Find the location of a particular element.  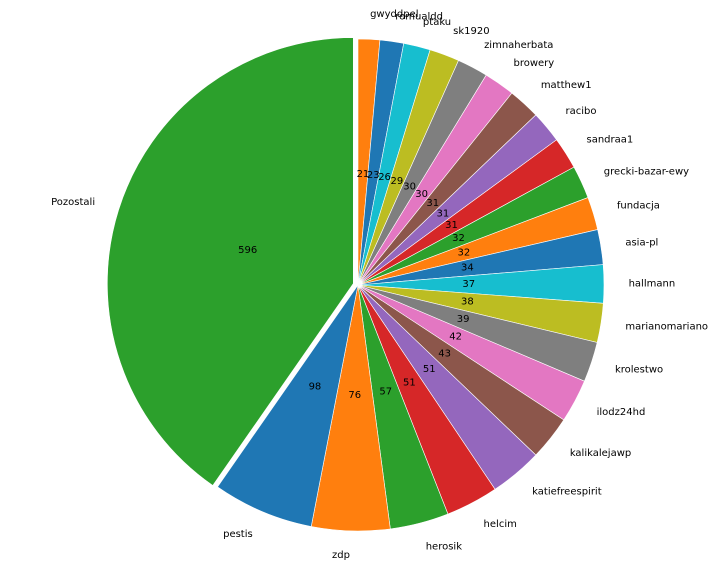

pie-value-sandraa1: 31 is located at coordinates (451, 225).